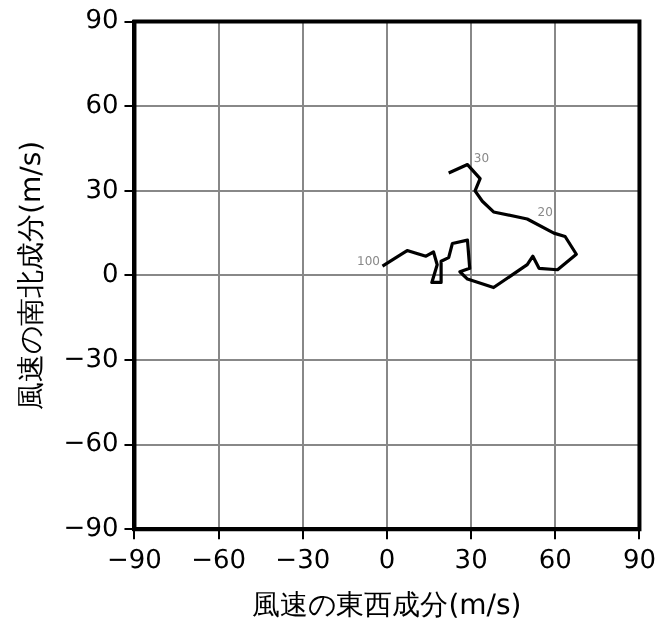 Image resolution: width=662 pixels, height=636 pixels. What do you see at coordinates (91, 359) in the screenshot?
I see `y-tick-label: −30` at bounding box center [91, 359].